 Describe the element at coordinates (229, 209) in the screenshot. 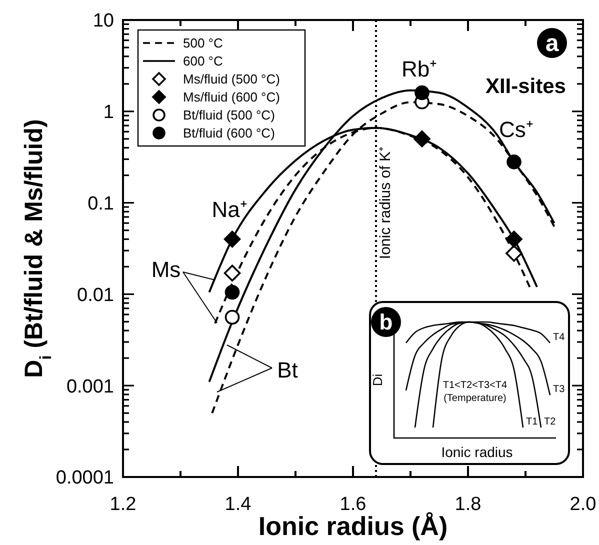

I see `annotation: Na⁺` at that location.